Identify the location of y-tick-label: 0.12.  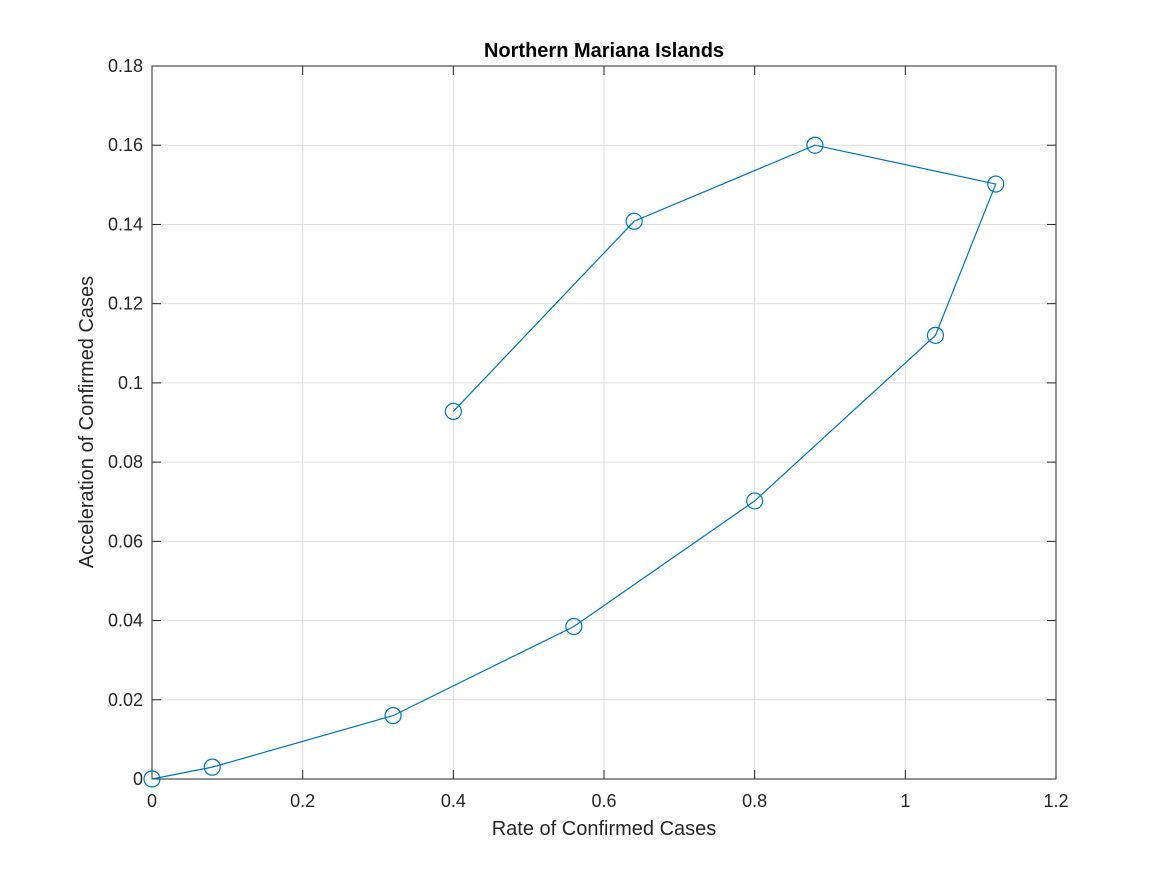
(125, 304).